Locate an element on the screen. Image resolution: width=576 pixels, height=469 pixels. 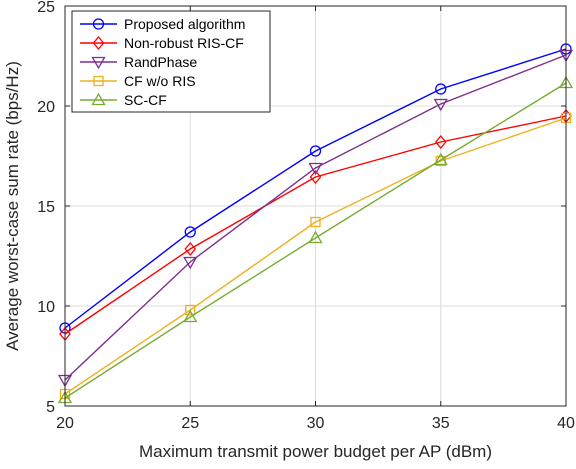
legend-label: CF w/o RIS is located at coordinates (160, 81).